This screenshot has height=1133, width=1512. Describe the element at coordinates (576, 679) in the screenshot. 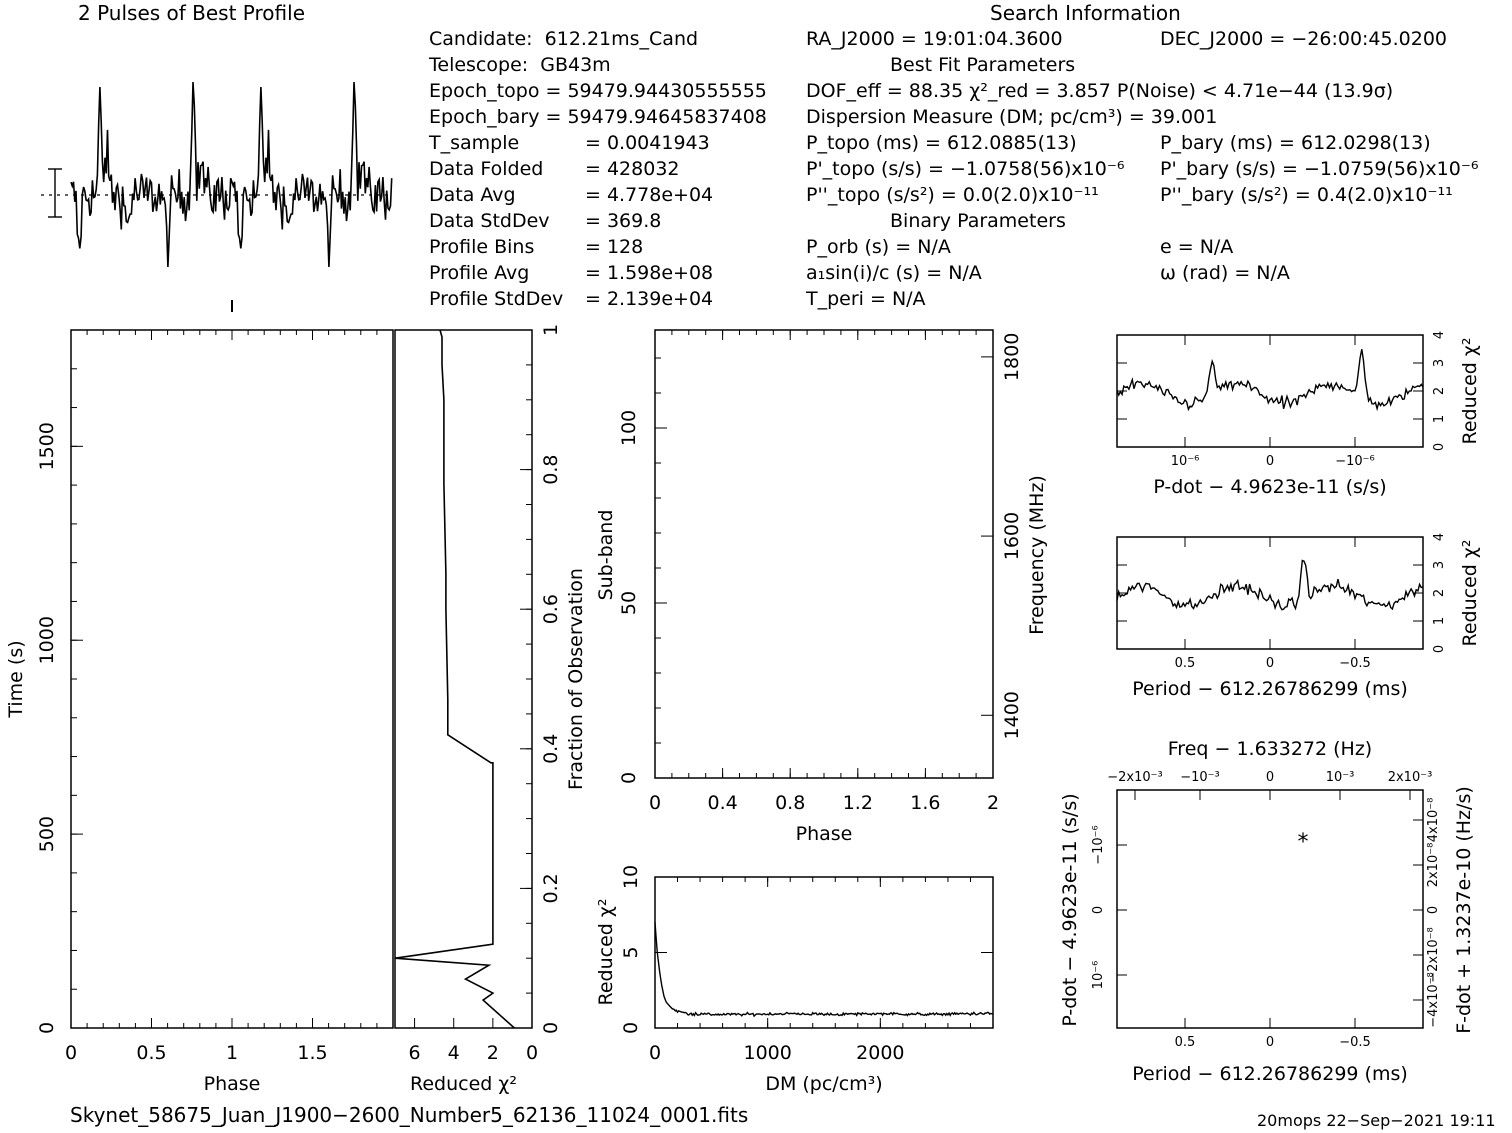

I see `chi2-fraction-ylabel: Fraction of Observation` at that location.